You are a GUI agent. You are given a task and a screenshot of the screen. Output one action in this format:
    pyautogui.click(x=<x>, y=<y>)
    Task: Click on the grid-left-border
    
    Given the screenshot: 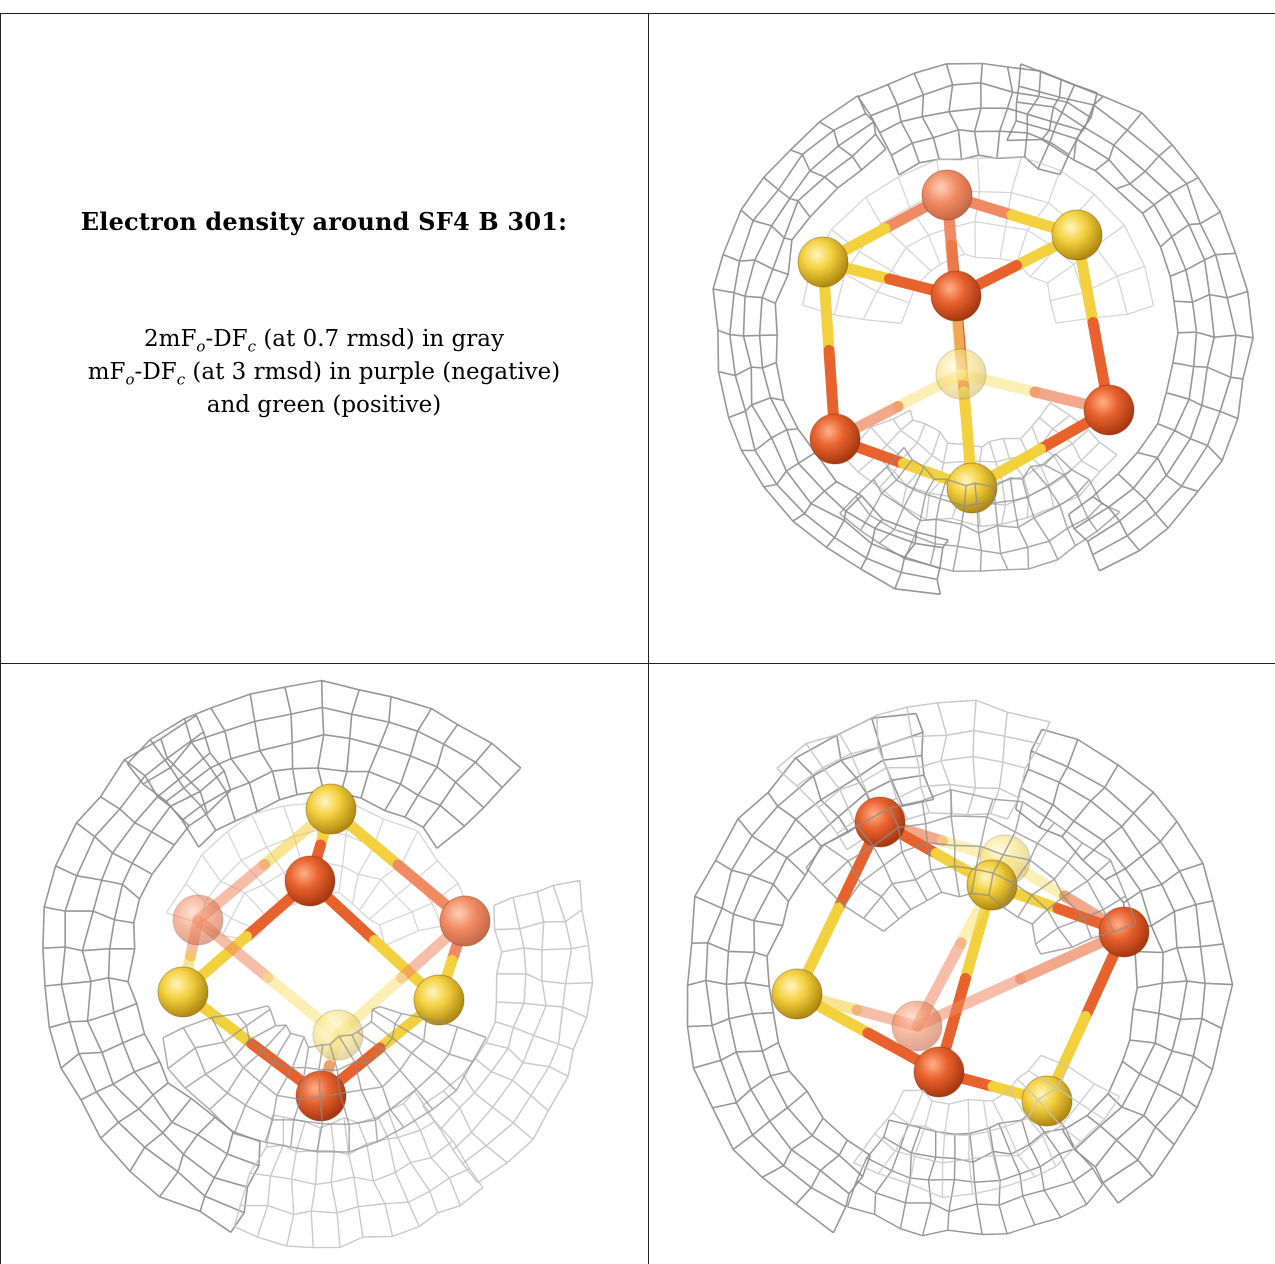 What is the action you would take?
    pyautogui.click(x=0, y=638)
    